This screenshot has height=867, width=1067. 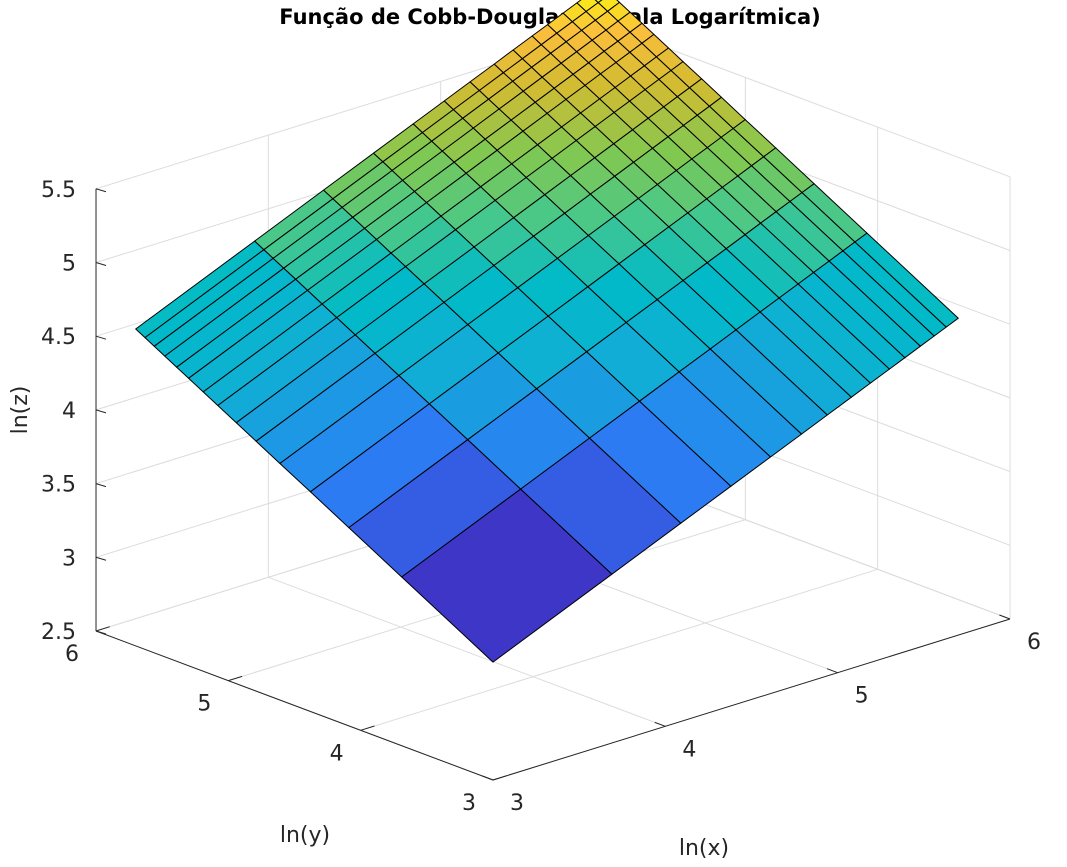 I want to click on z-tick-label: 4, so click(x=69, y=411).